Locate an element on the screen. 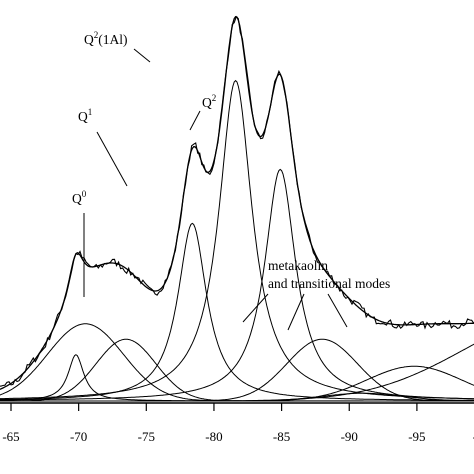  q0-label: Q0 is located at coordinates (79, 197).